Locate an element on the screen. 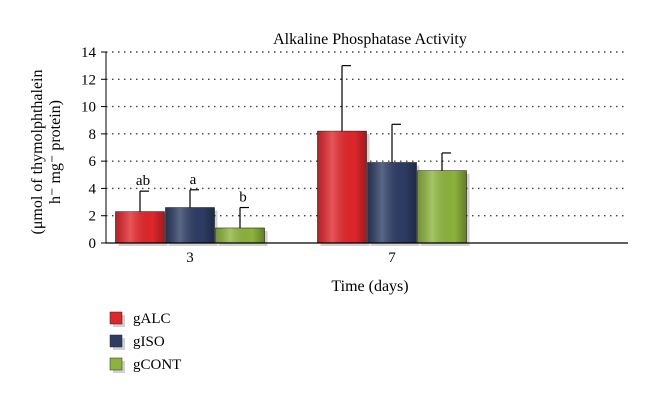 The image size is (660, 412). y-tick-label: 0 is located at coordinates (93, 244).